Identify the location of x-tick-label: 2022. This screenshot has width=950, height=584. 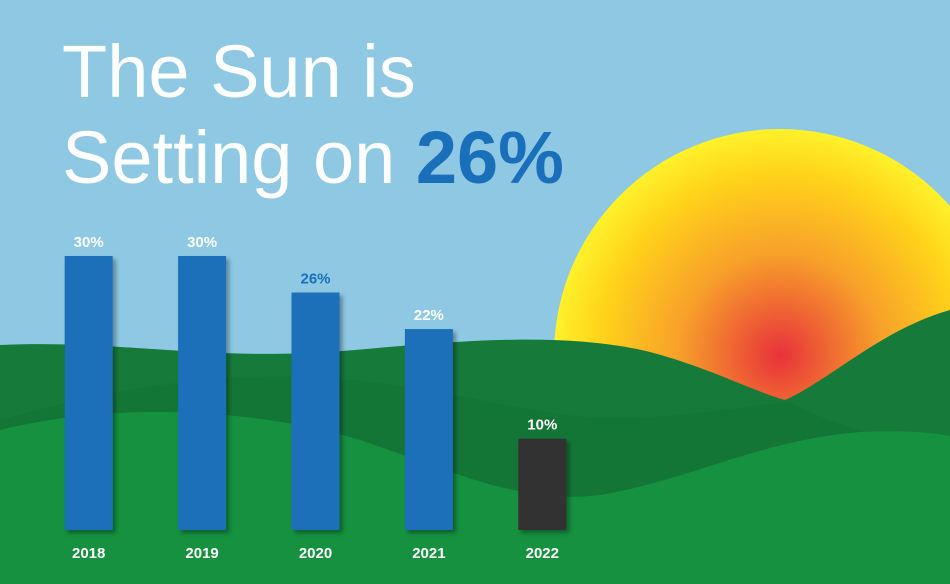
(542, 553).